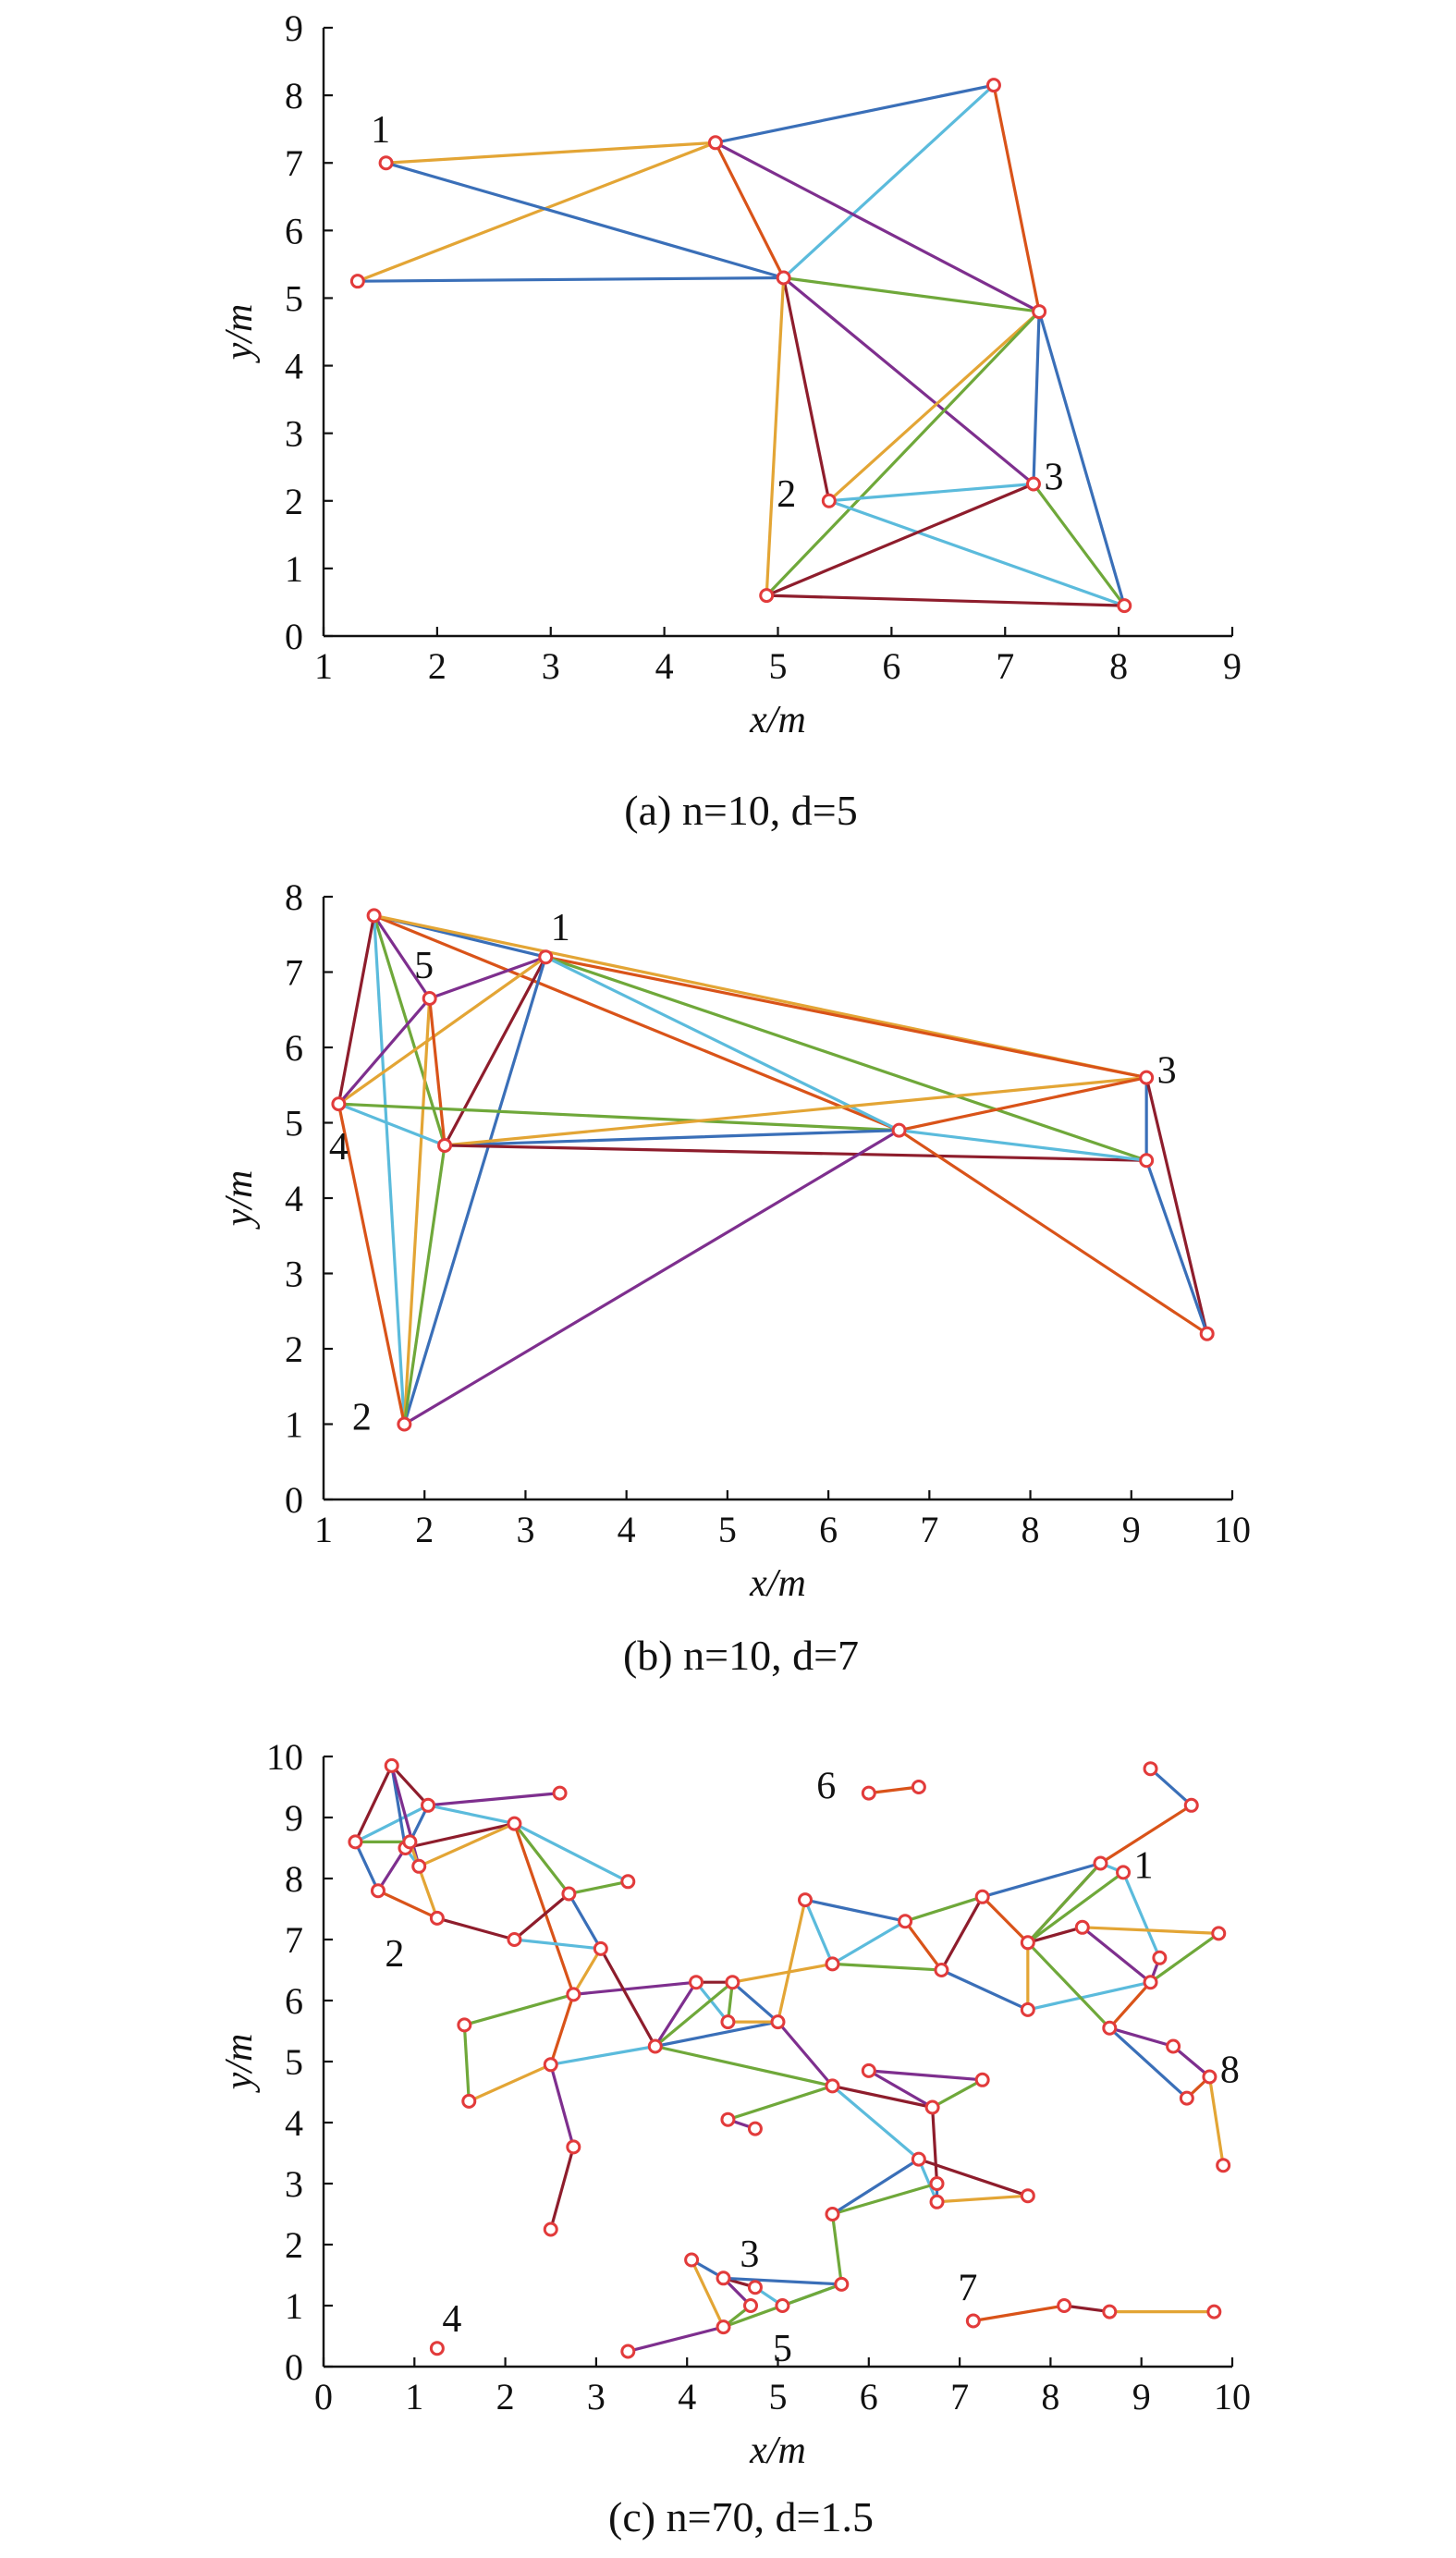 This screenshot has height=2558, width=1456. Describe the element at coordinates (741, 1655) in the screenshot. I see `panel-caption: (b) n=10, d=7` at that location.